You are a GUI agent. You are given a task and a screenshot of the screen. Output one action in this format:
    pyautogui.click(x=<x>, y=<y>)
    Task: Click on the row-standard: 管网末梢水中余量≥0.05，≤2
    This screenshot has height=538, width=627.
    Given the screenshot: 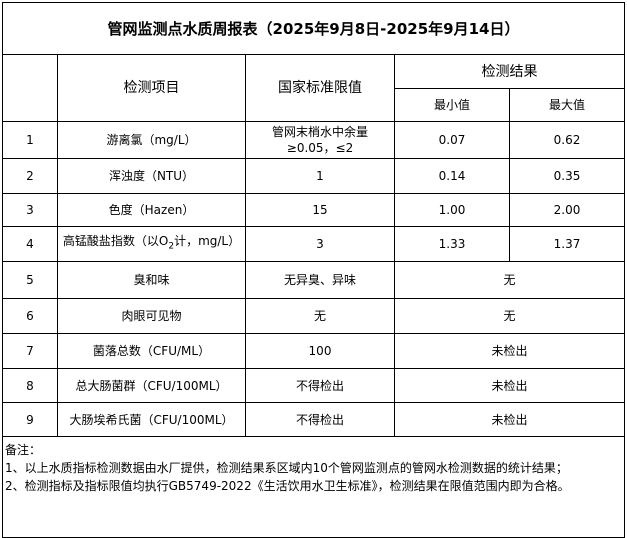 What is the action you would take?
    pyautogui.click(x=320, y=140)
    